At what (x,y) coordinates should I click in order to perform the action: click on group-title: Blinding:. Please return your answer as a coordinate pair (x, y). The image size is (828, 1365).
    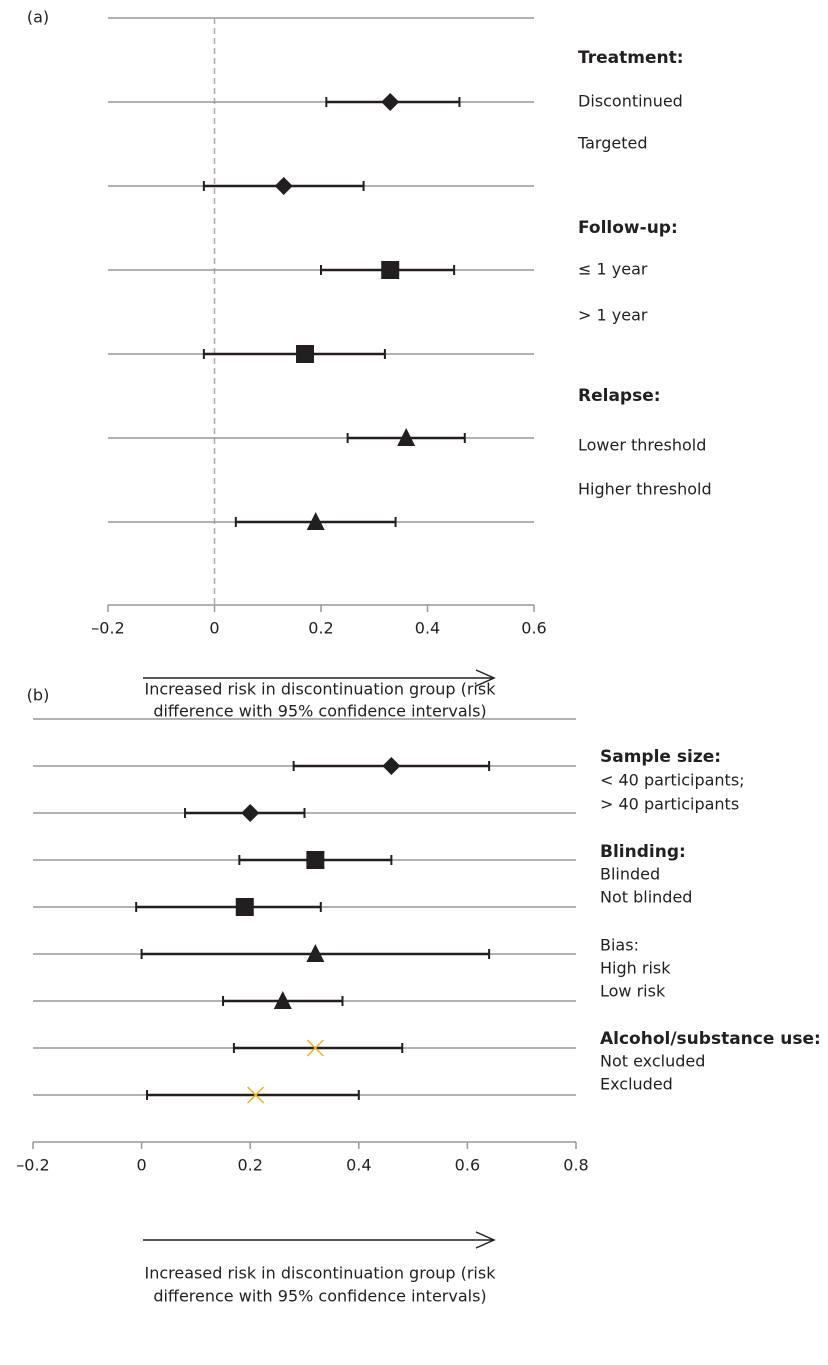
    Looking at the image, I should click on (643, 852).